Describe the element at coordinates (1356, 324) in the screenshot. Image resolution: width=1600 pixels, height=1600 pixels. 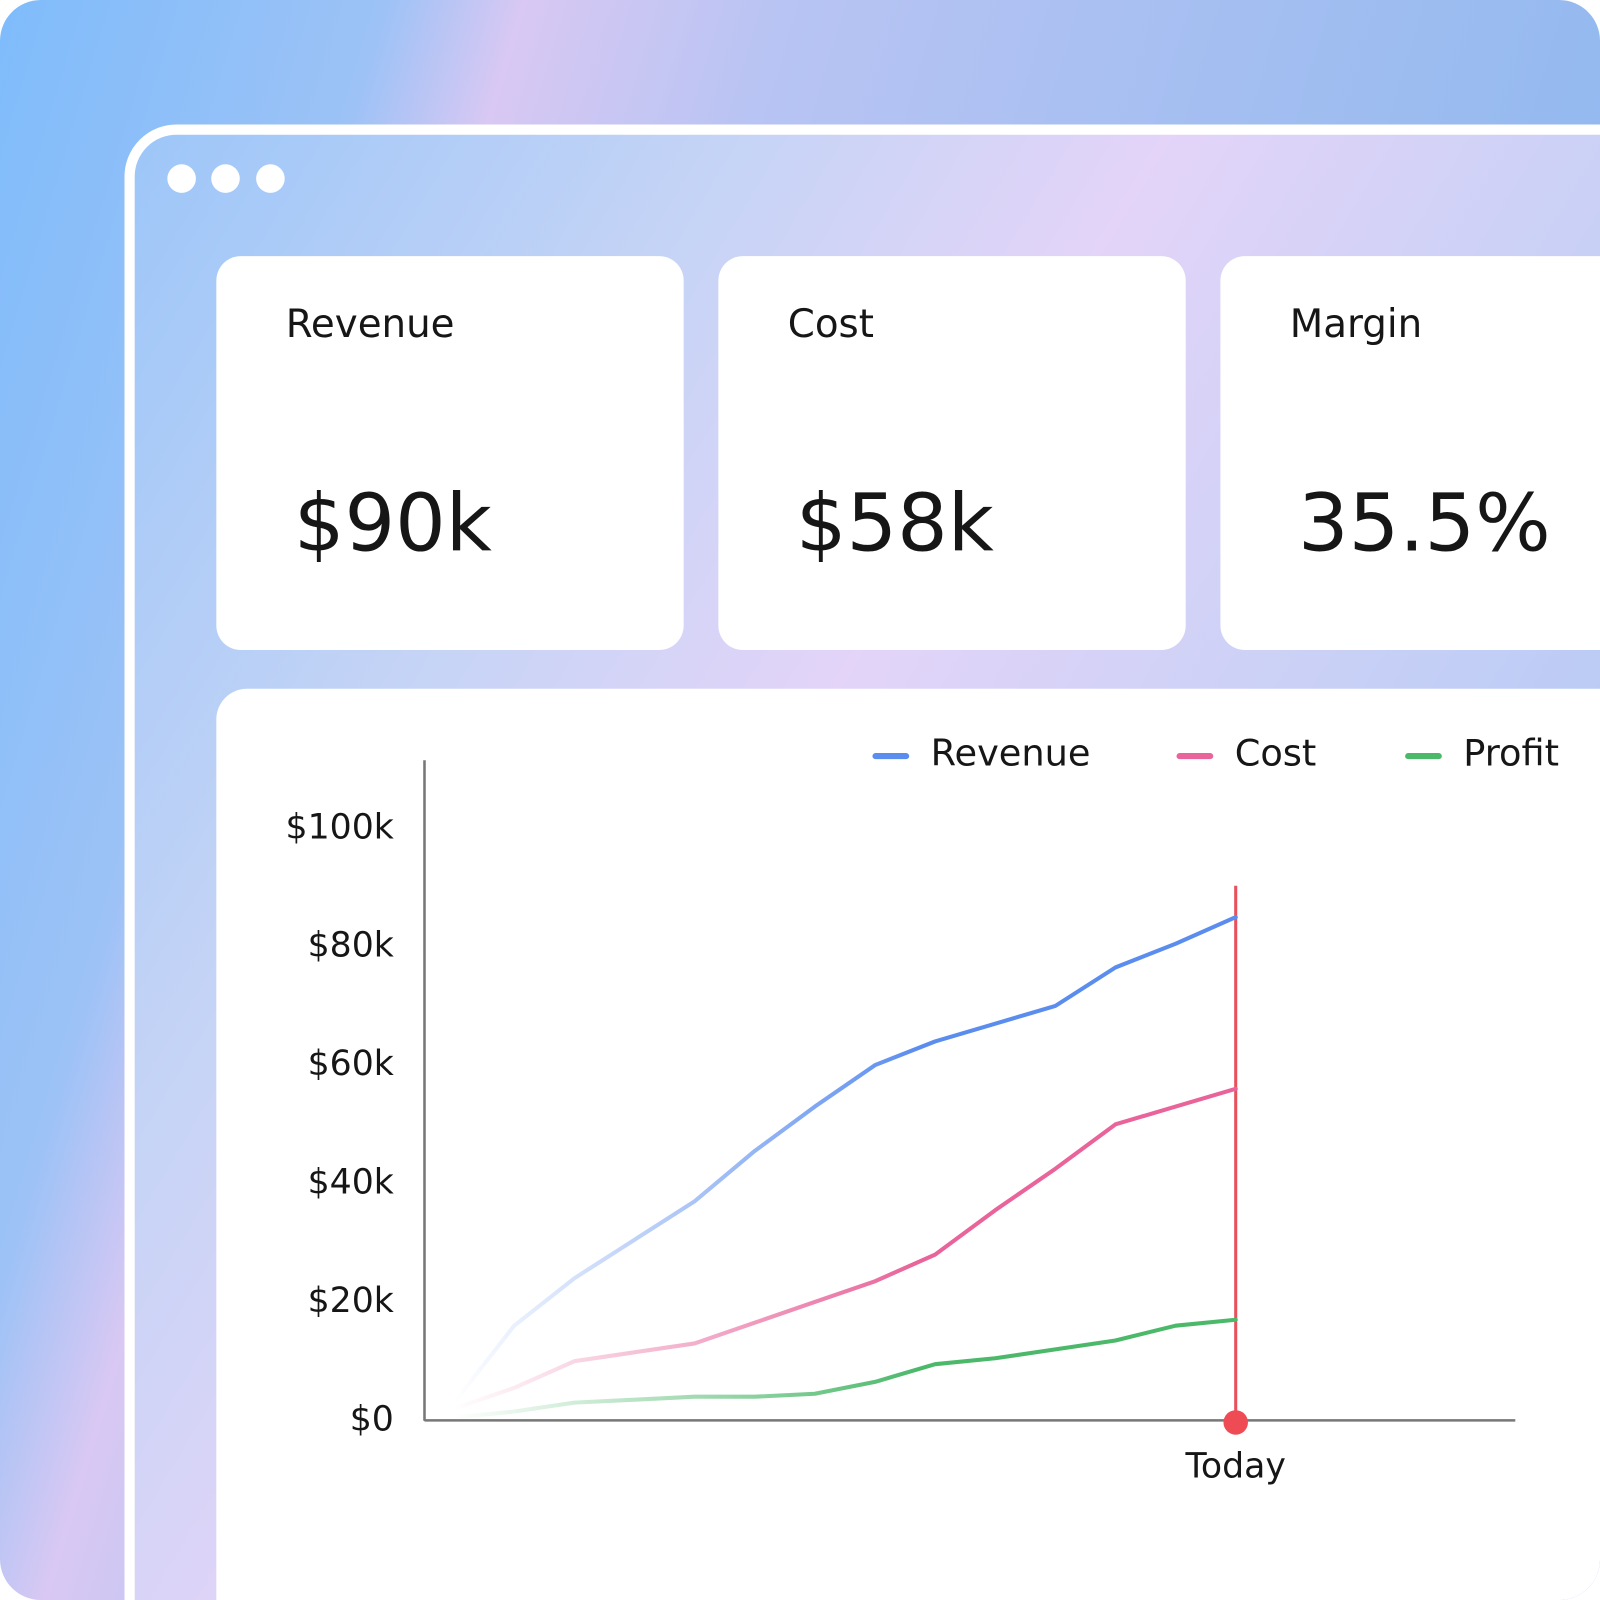
I see `kpi-label: Margin` at that location.